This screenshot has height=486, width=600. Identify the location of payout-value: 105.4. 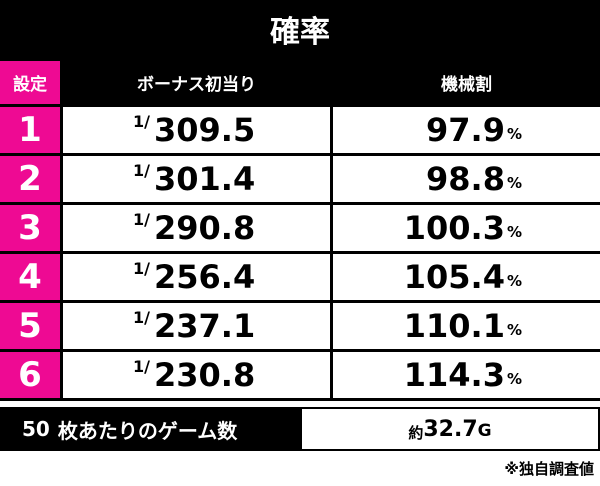
(454, 277).